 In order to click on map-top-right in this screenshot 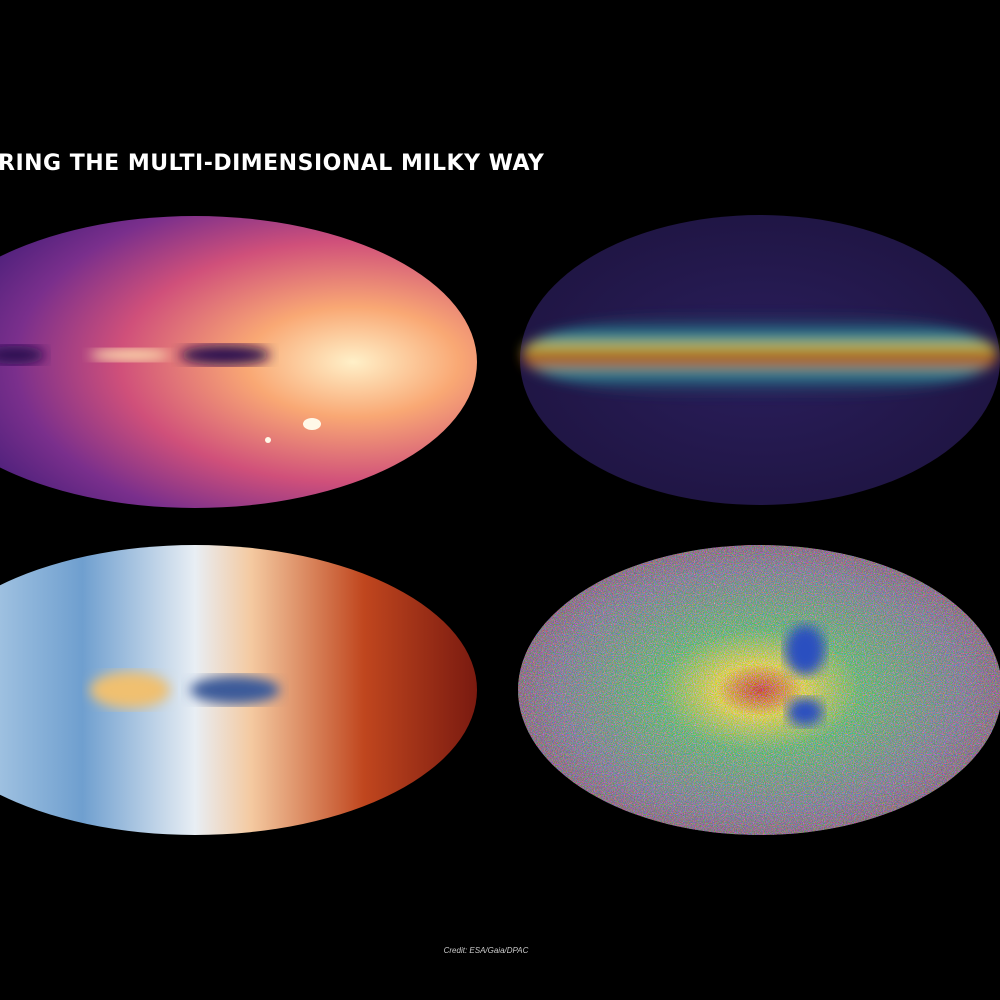, I will do `click(760, 360)`.